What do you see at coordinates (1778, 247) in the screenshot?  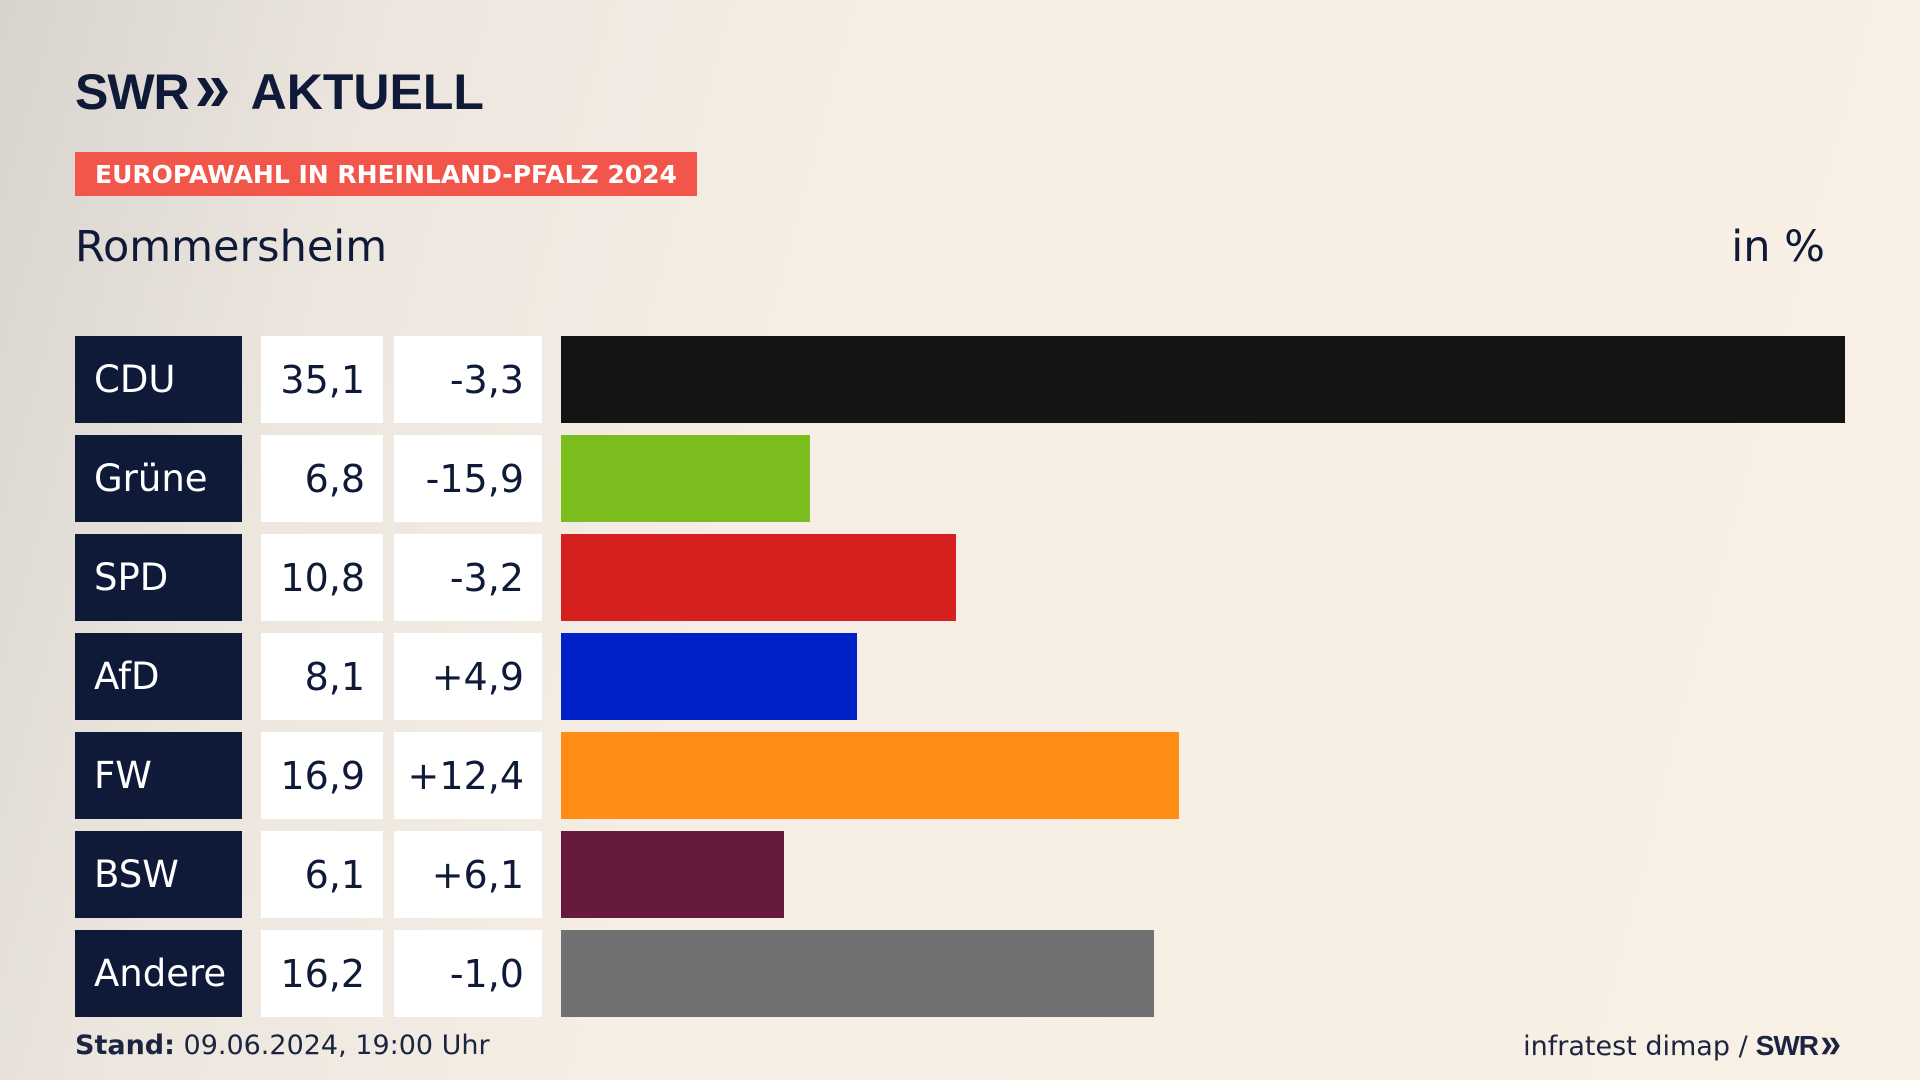 I see `unit-label: in %` at bounding box center [1778, 247].